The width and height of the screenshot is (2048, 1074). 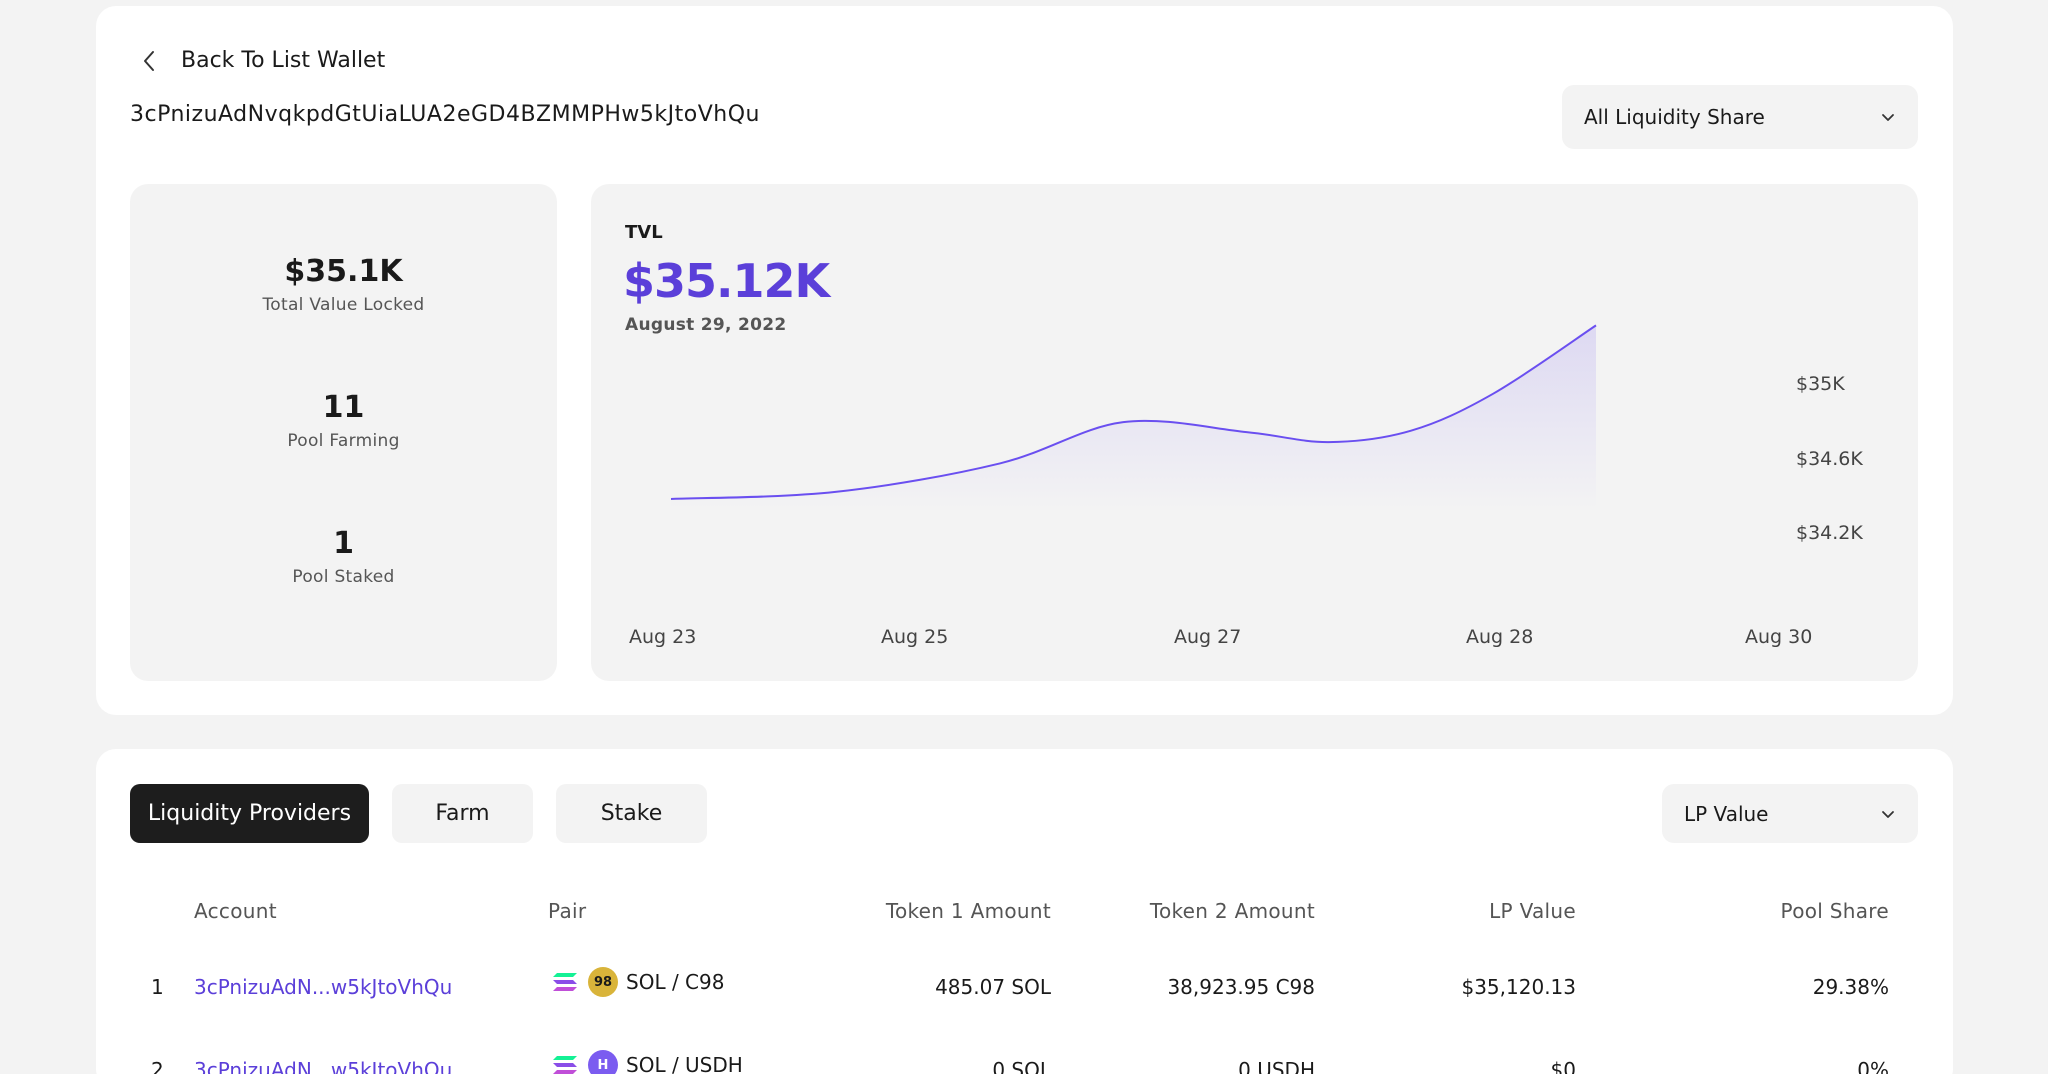 What do you see at coordinates (675, 982) in the screenshot?
I see `pair-label: SOL / C98` at bounding box center [675, 982].